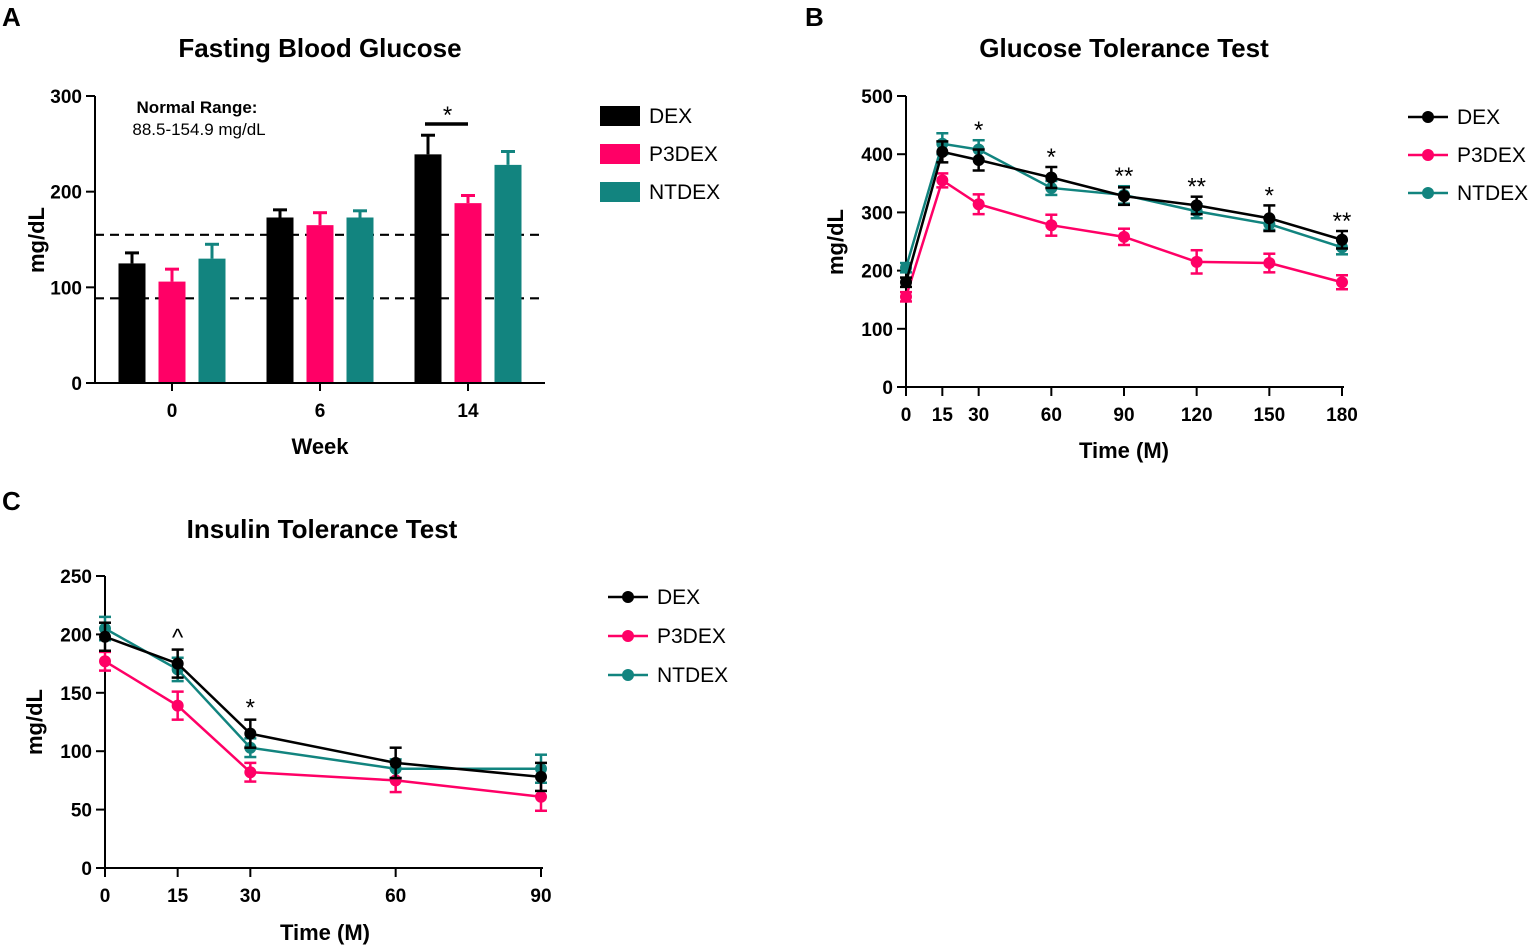 The width and height of the screenshot is (1536, 945). Describe the element at coordinates (320, 446) in the screenshot. I see `x-axis-title-a: Week` at that location.